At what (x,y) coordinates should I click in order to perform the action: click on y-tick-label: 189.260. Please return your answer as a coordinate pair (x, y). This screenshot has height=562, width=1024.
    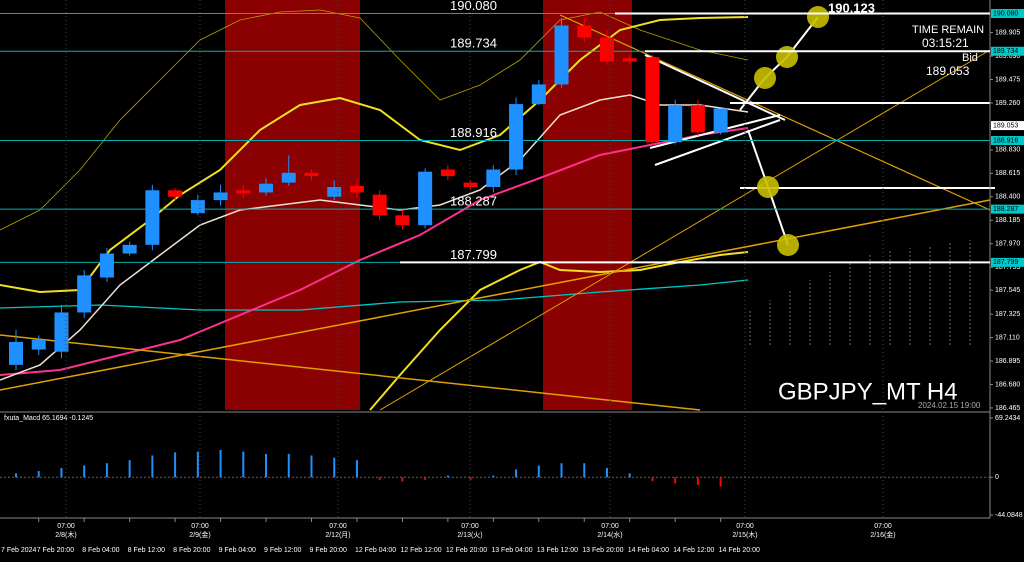
    Looking at the image, I should click on (1007, 103).